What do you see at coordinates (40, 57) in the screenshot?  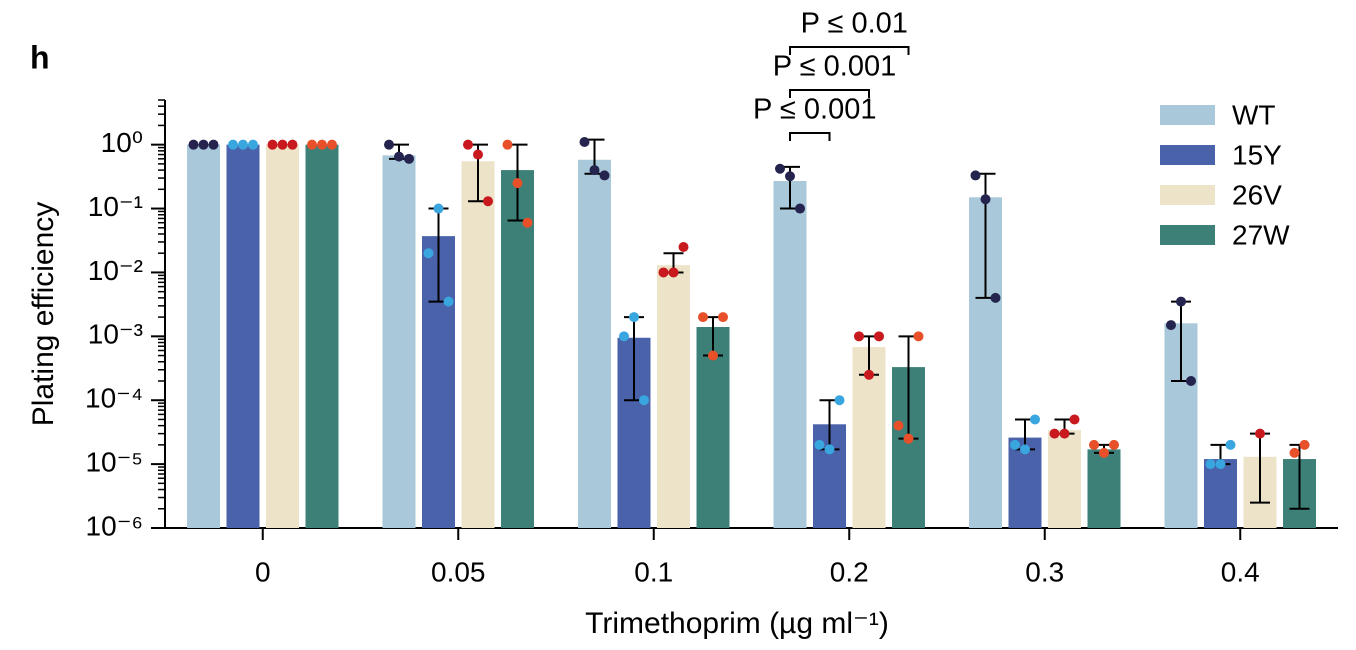 I see `panel-label: h` at bounding box center [40, 57].